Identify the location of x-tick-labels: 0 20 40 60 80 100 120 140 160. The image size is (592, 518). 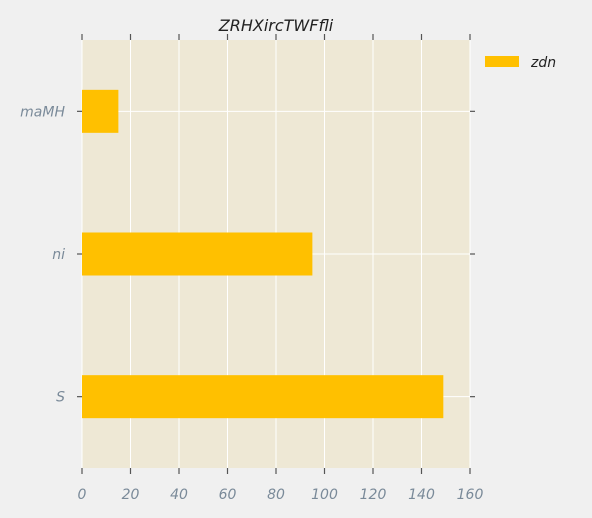
(281, 495).